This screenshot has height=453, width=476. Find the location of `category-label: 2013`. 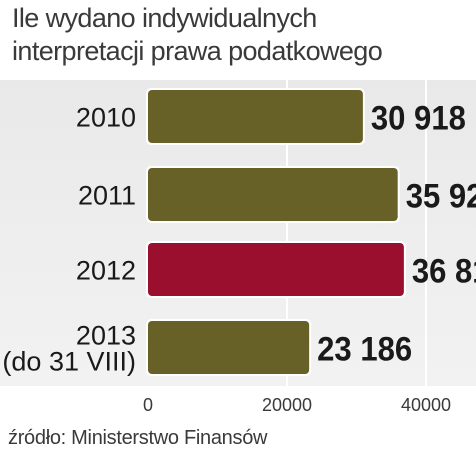

category-label: 2013 is located at coordinates (106, 336).